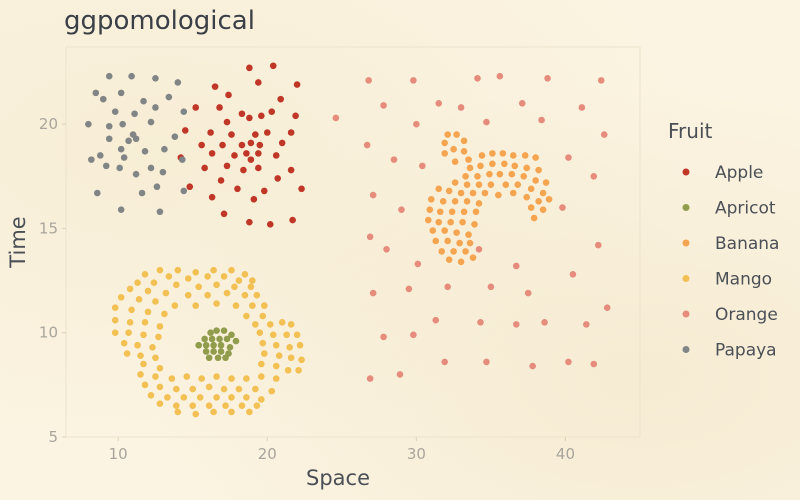 The width and height of the screenshot is (800, 500). What do you see at coordinates (746, 315) in the screenshot?
I see `legend-label-orange: Orange` at bounding box center [746, 315].